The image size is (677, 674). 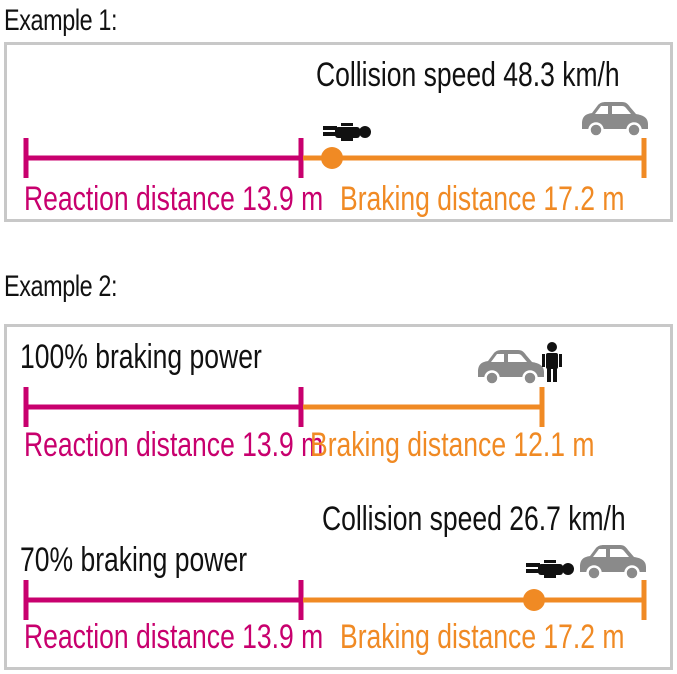 What do you see at coordinates (452, 445) in the screenshot?
I see `case100-braking-label: Braking distance 12.1 m` at bounding box center [452, 445].